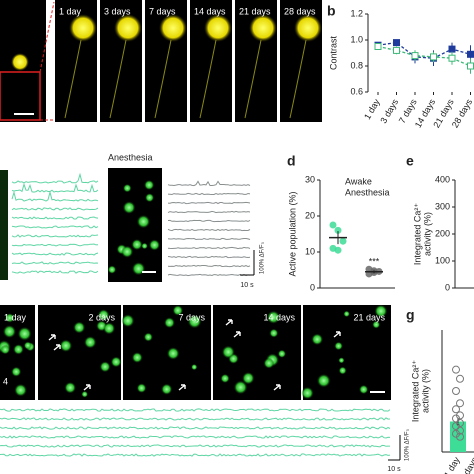 The width and height of the screenshot is (474, 474). What do you see at coordinates (356, 65) in the screenshot?
I see `y-tick-label: 0.8` at bounding box center [356, 65].